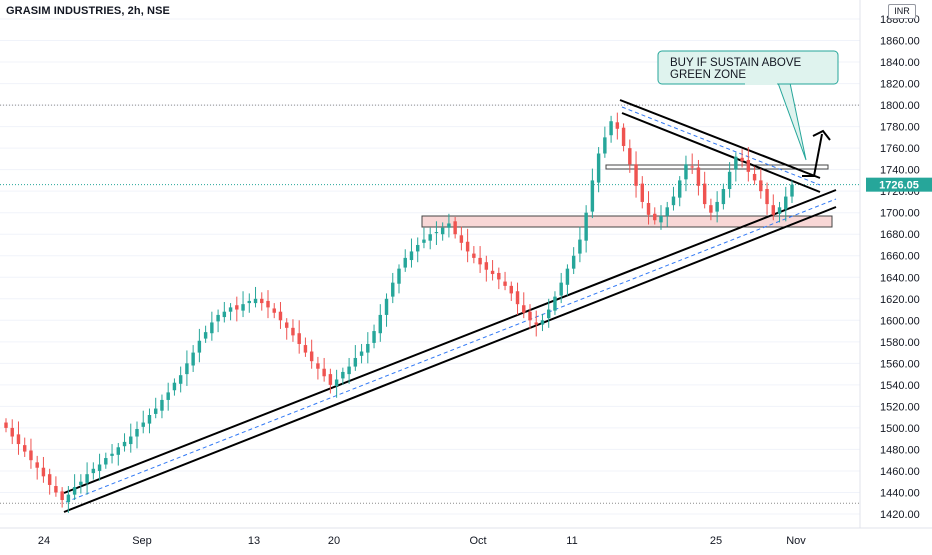 The width and height of the screenshot is (932, 555). Describe the element at coordinates (477, 541) in the screenshot. I see `x-tick-label: Oct` at that location.